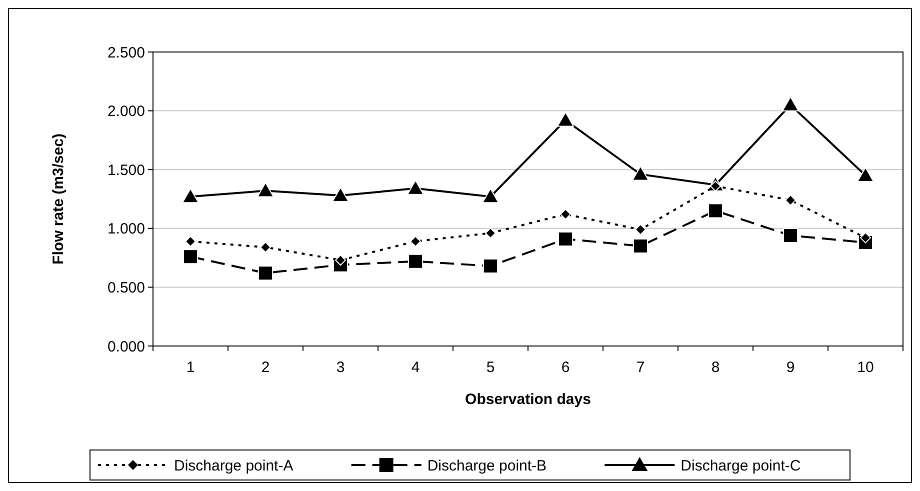 The height and width of the screenshot is (491, 920). Describe the element at coordinates (640, 367) in the screenshot. I see `x-tick-label: 7` at that location.